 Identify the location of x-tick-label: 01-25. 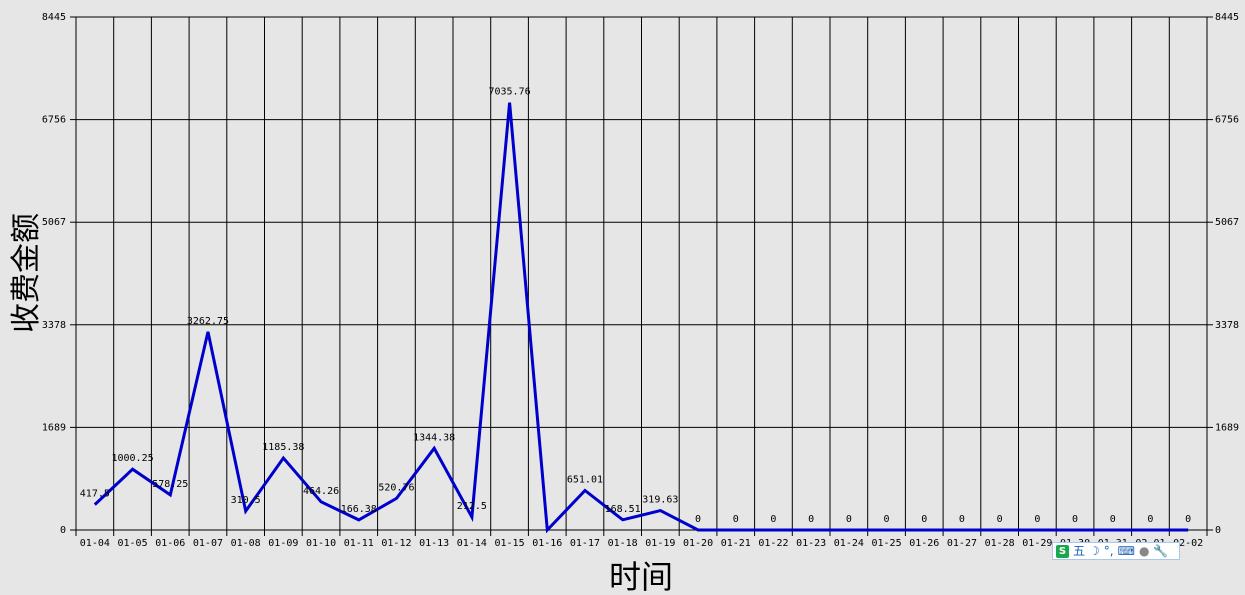
(886, 543).